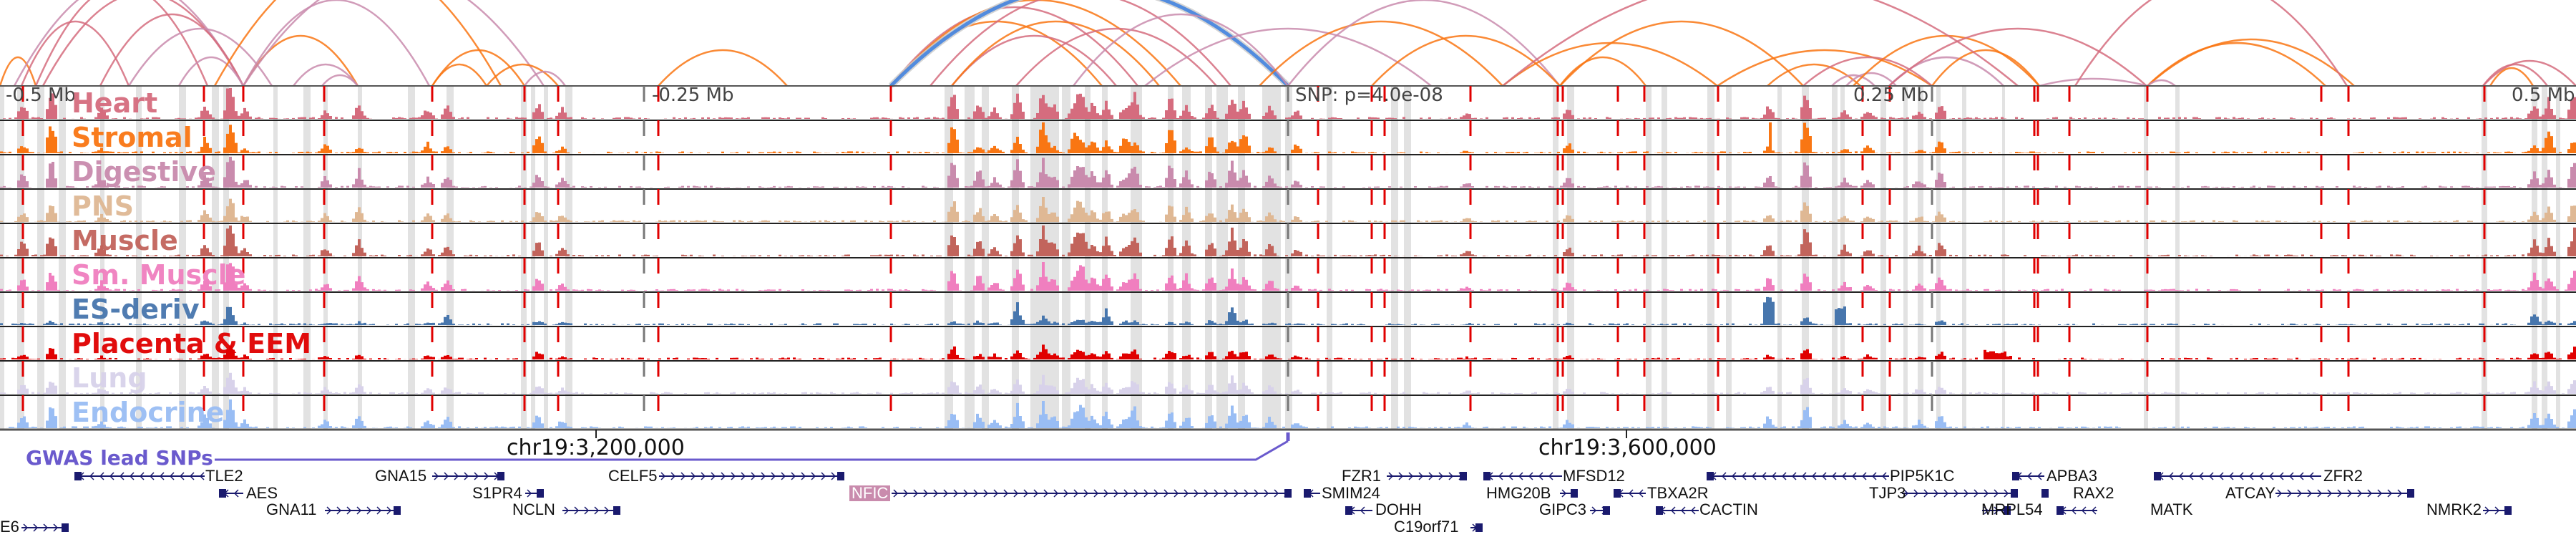 This screenshot has width=2576, height=537. What do you see at coordinates (224, 476) in the screenshot?
I see `gene-label-tle2: TLE2` at bounding box center [224, 476].